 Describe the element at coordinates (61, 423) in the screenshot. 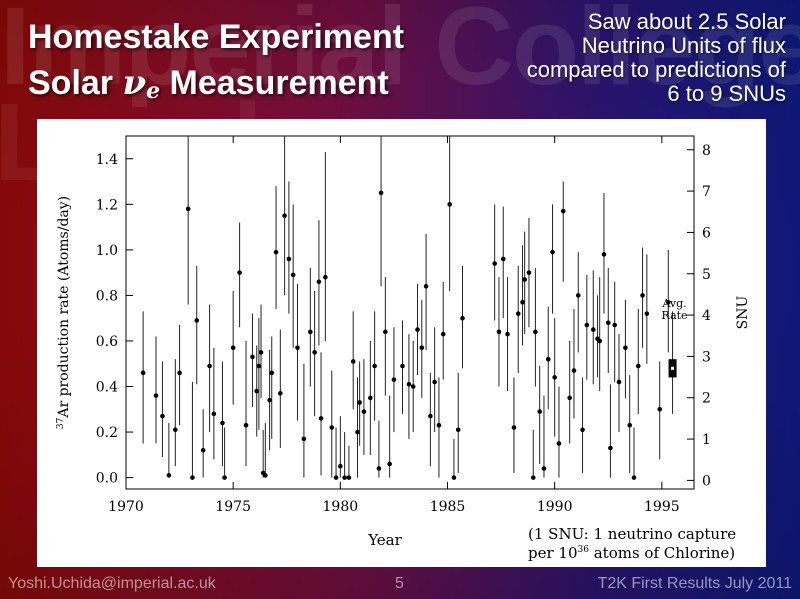

I see `y-axis-label-sup: 37` at that location.